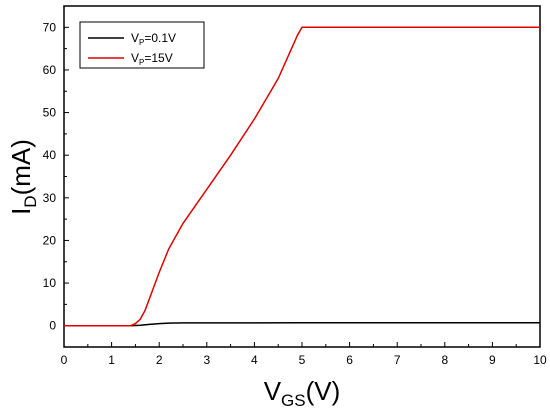 This screenshot has height=412, width=550. I want to click on legend: VP=0.1V VP=15V, so click(142, 45).